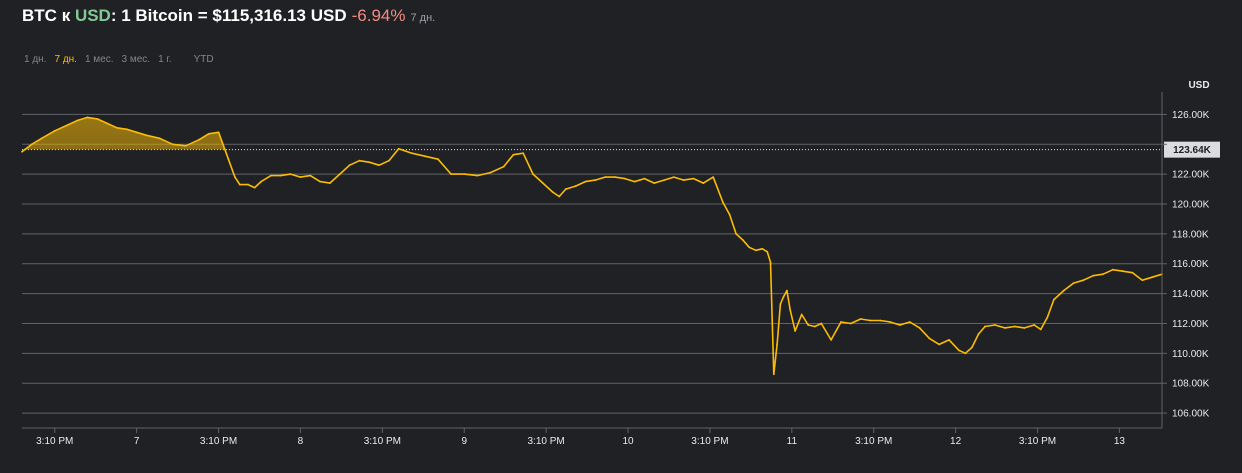 This screenshot has width=1242, height=473. What do you see at coordinates (1120, 441) in the screenshot?
I see `x-tick-label: 13` at bounding box center [1120, 441].